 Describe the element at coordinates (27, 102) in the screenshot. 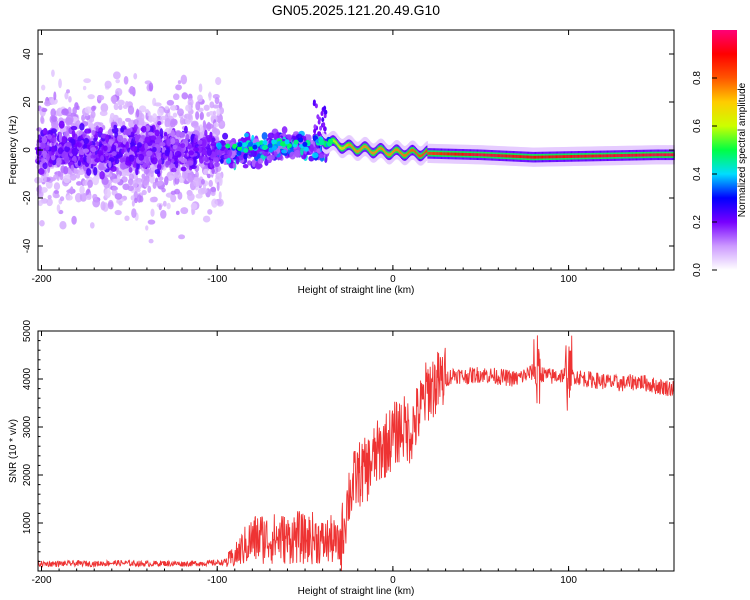

I see `y-tick-label: 20` at that location.